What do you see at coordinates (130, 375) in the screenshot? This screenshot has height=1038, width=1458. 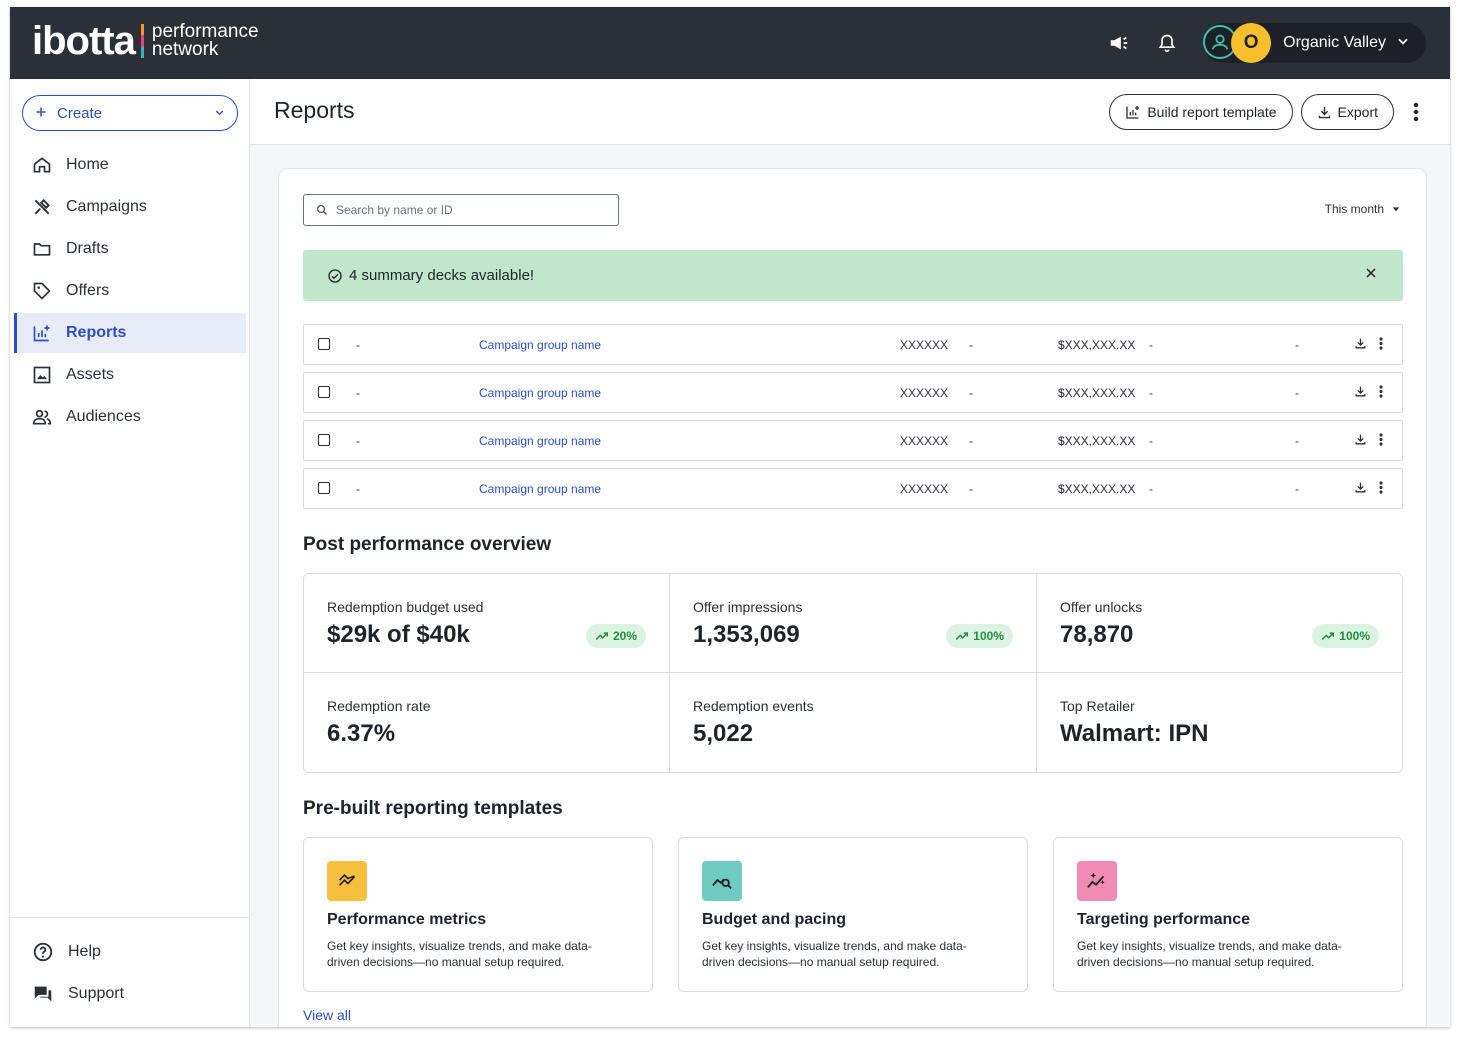 I see `sidebar-item-assets: Assets` at bounding box center [130, 375].